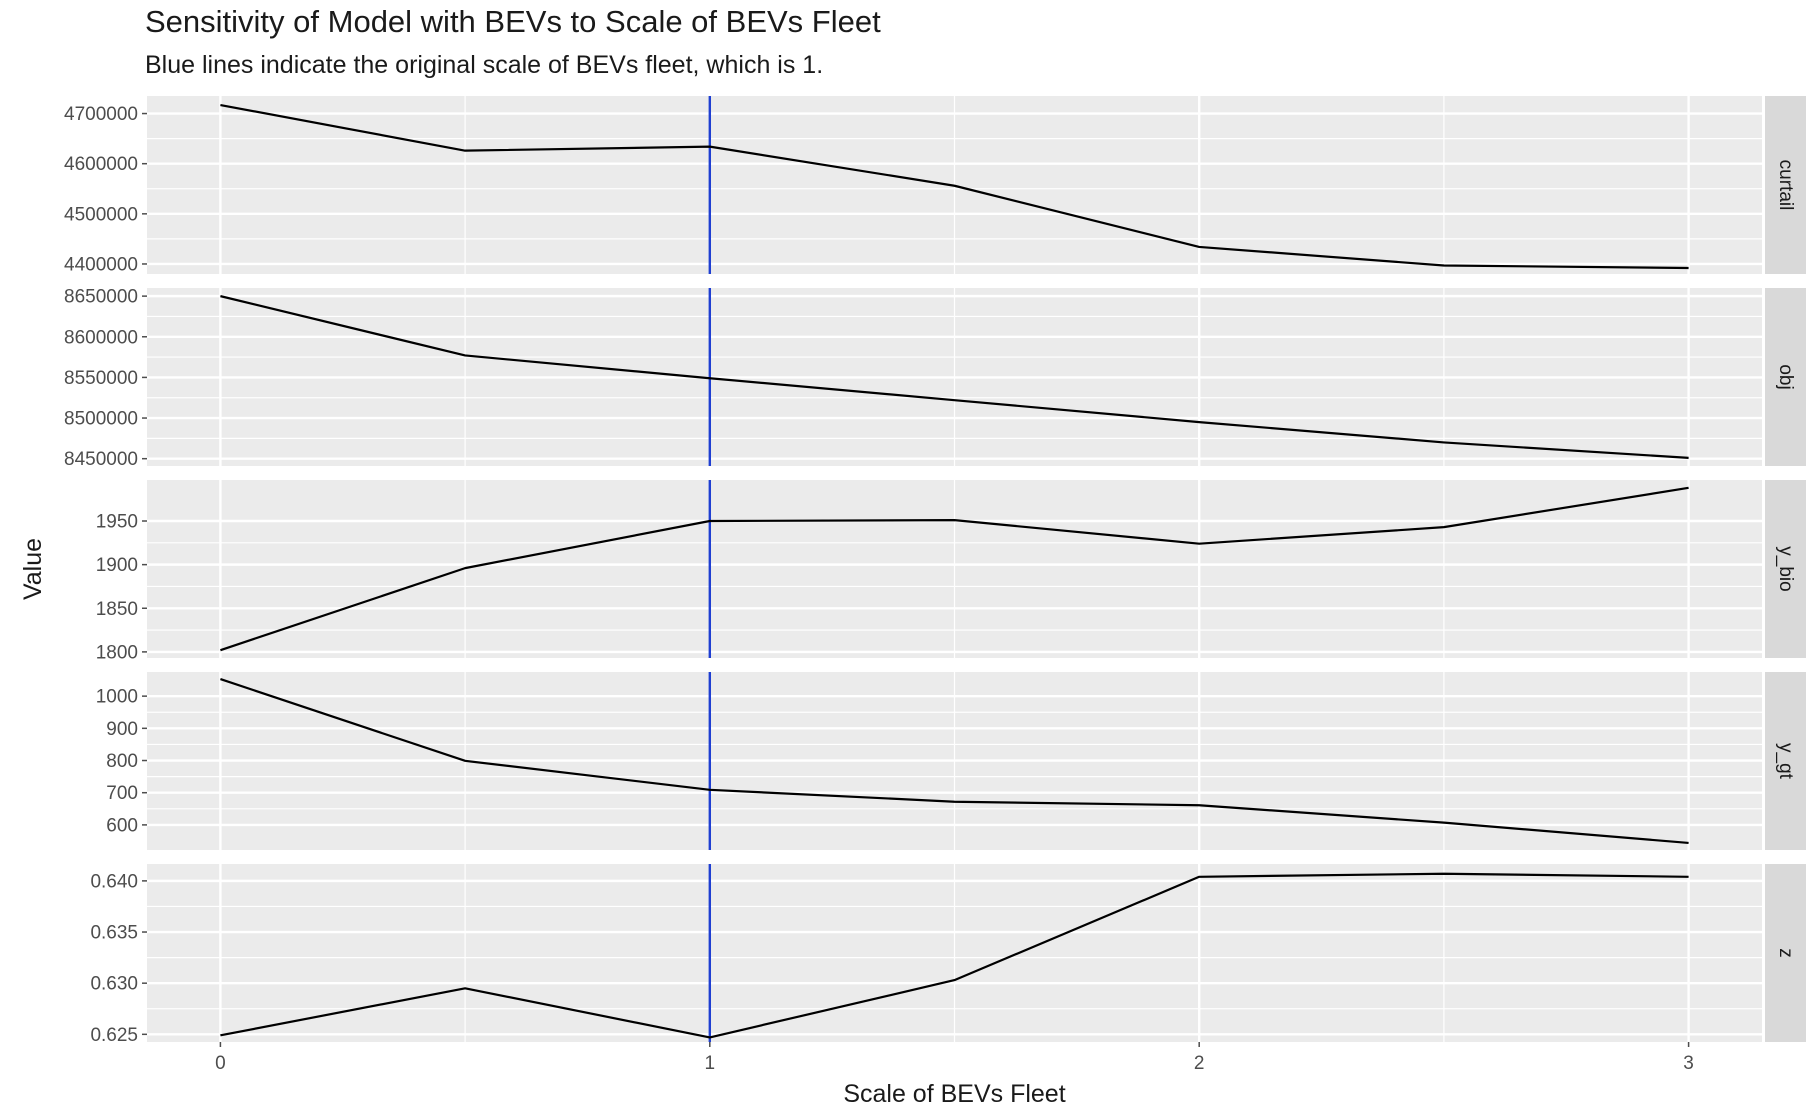 Image resolution: width=1816 pixels, height=1112 pixels. I want to click on y-tick-label: 8550000, so click(101, 378).